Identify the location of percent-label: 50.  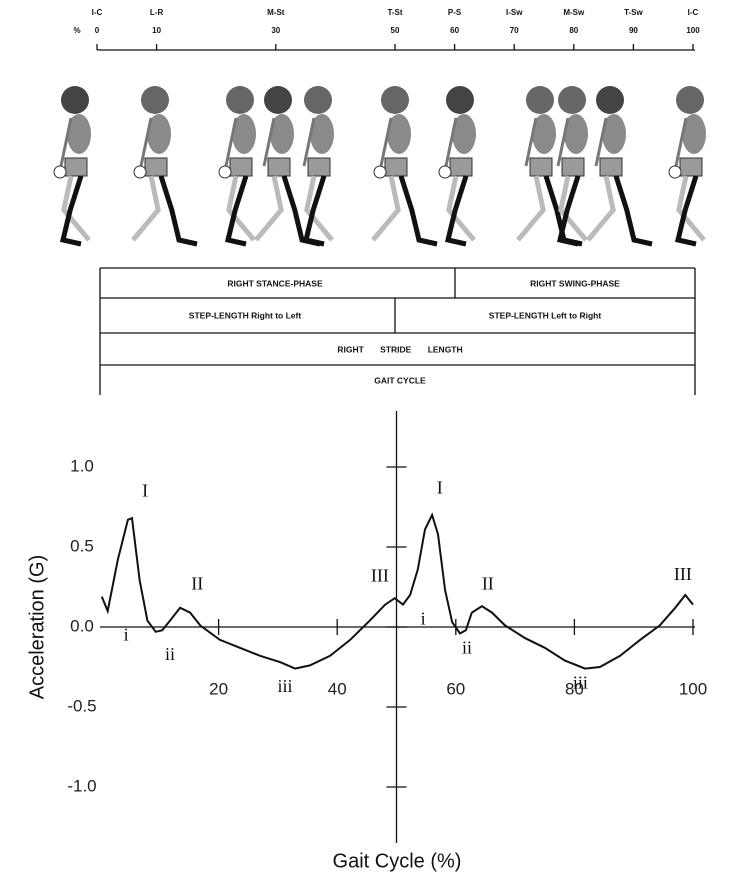
(395, 30).